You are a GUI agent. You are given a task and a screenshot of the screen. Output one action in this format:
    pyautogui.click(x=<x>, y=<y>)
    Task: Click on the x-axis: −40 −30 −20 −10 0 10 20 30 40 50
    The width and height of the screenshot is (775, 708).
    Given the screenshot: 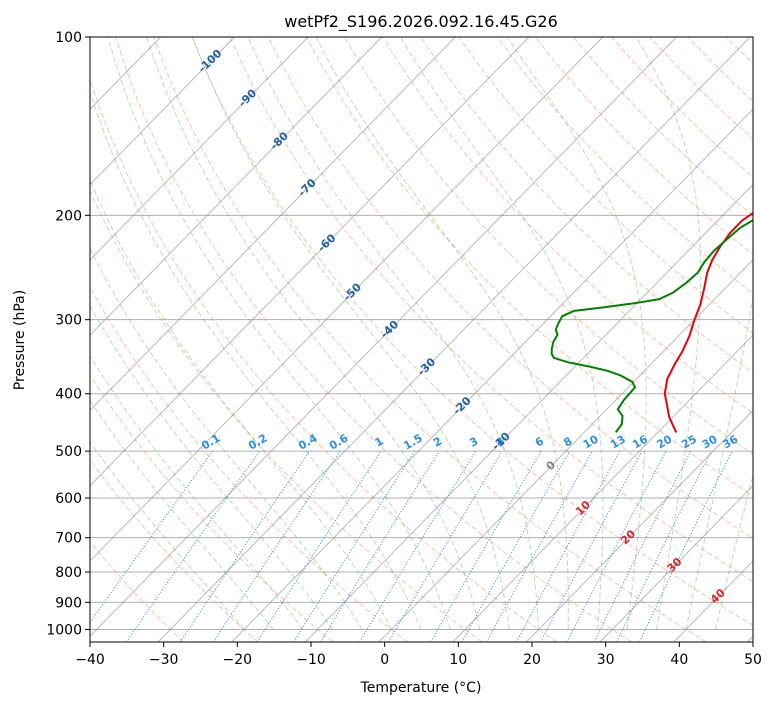 What is the action you would take?
    pyautogui.click(x=418, y=655)
    